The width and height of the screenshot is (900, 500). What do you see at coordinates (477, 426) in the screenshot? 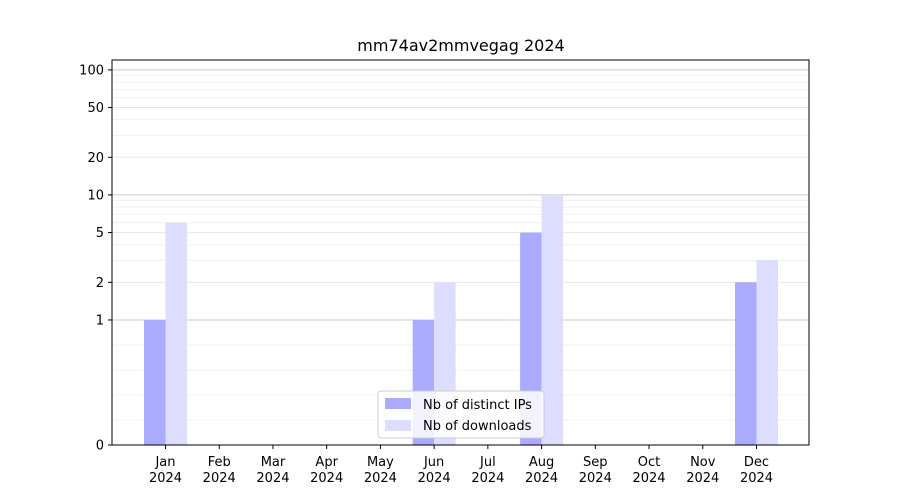
I see `legend-label-downloads: Nb of downloads` at bounding box center [477, 426].